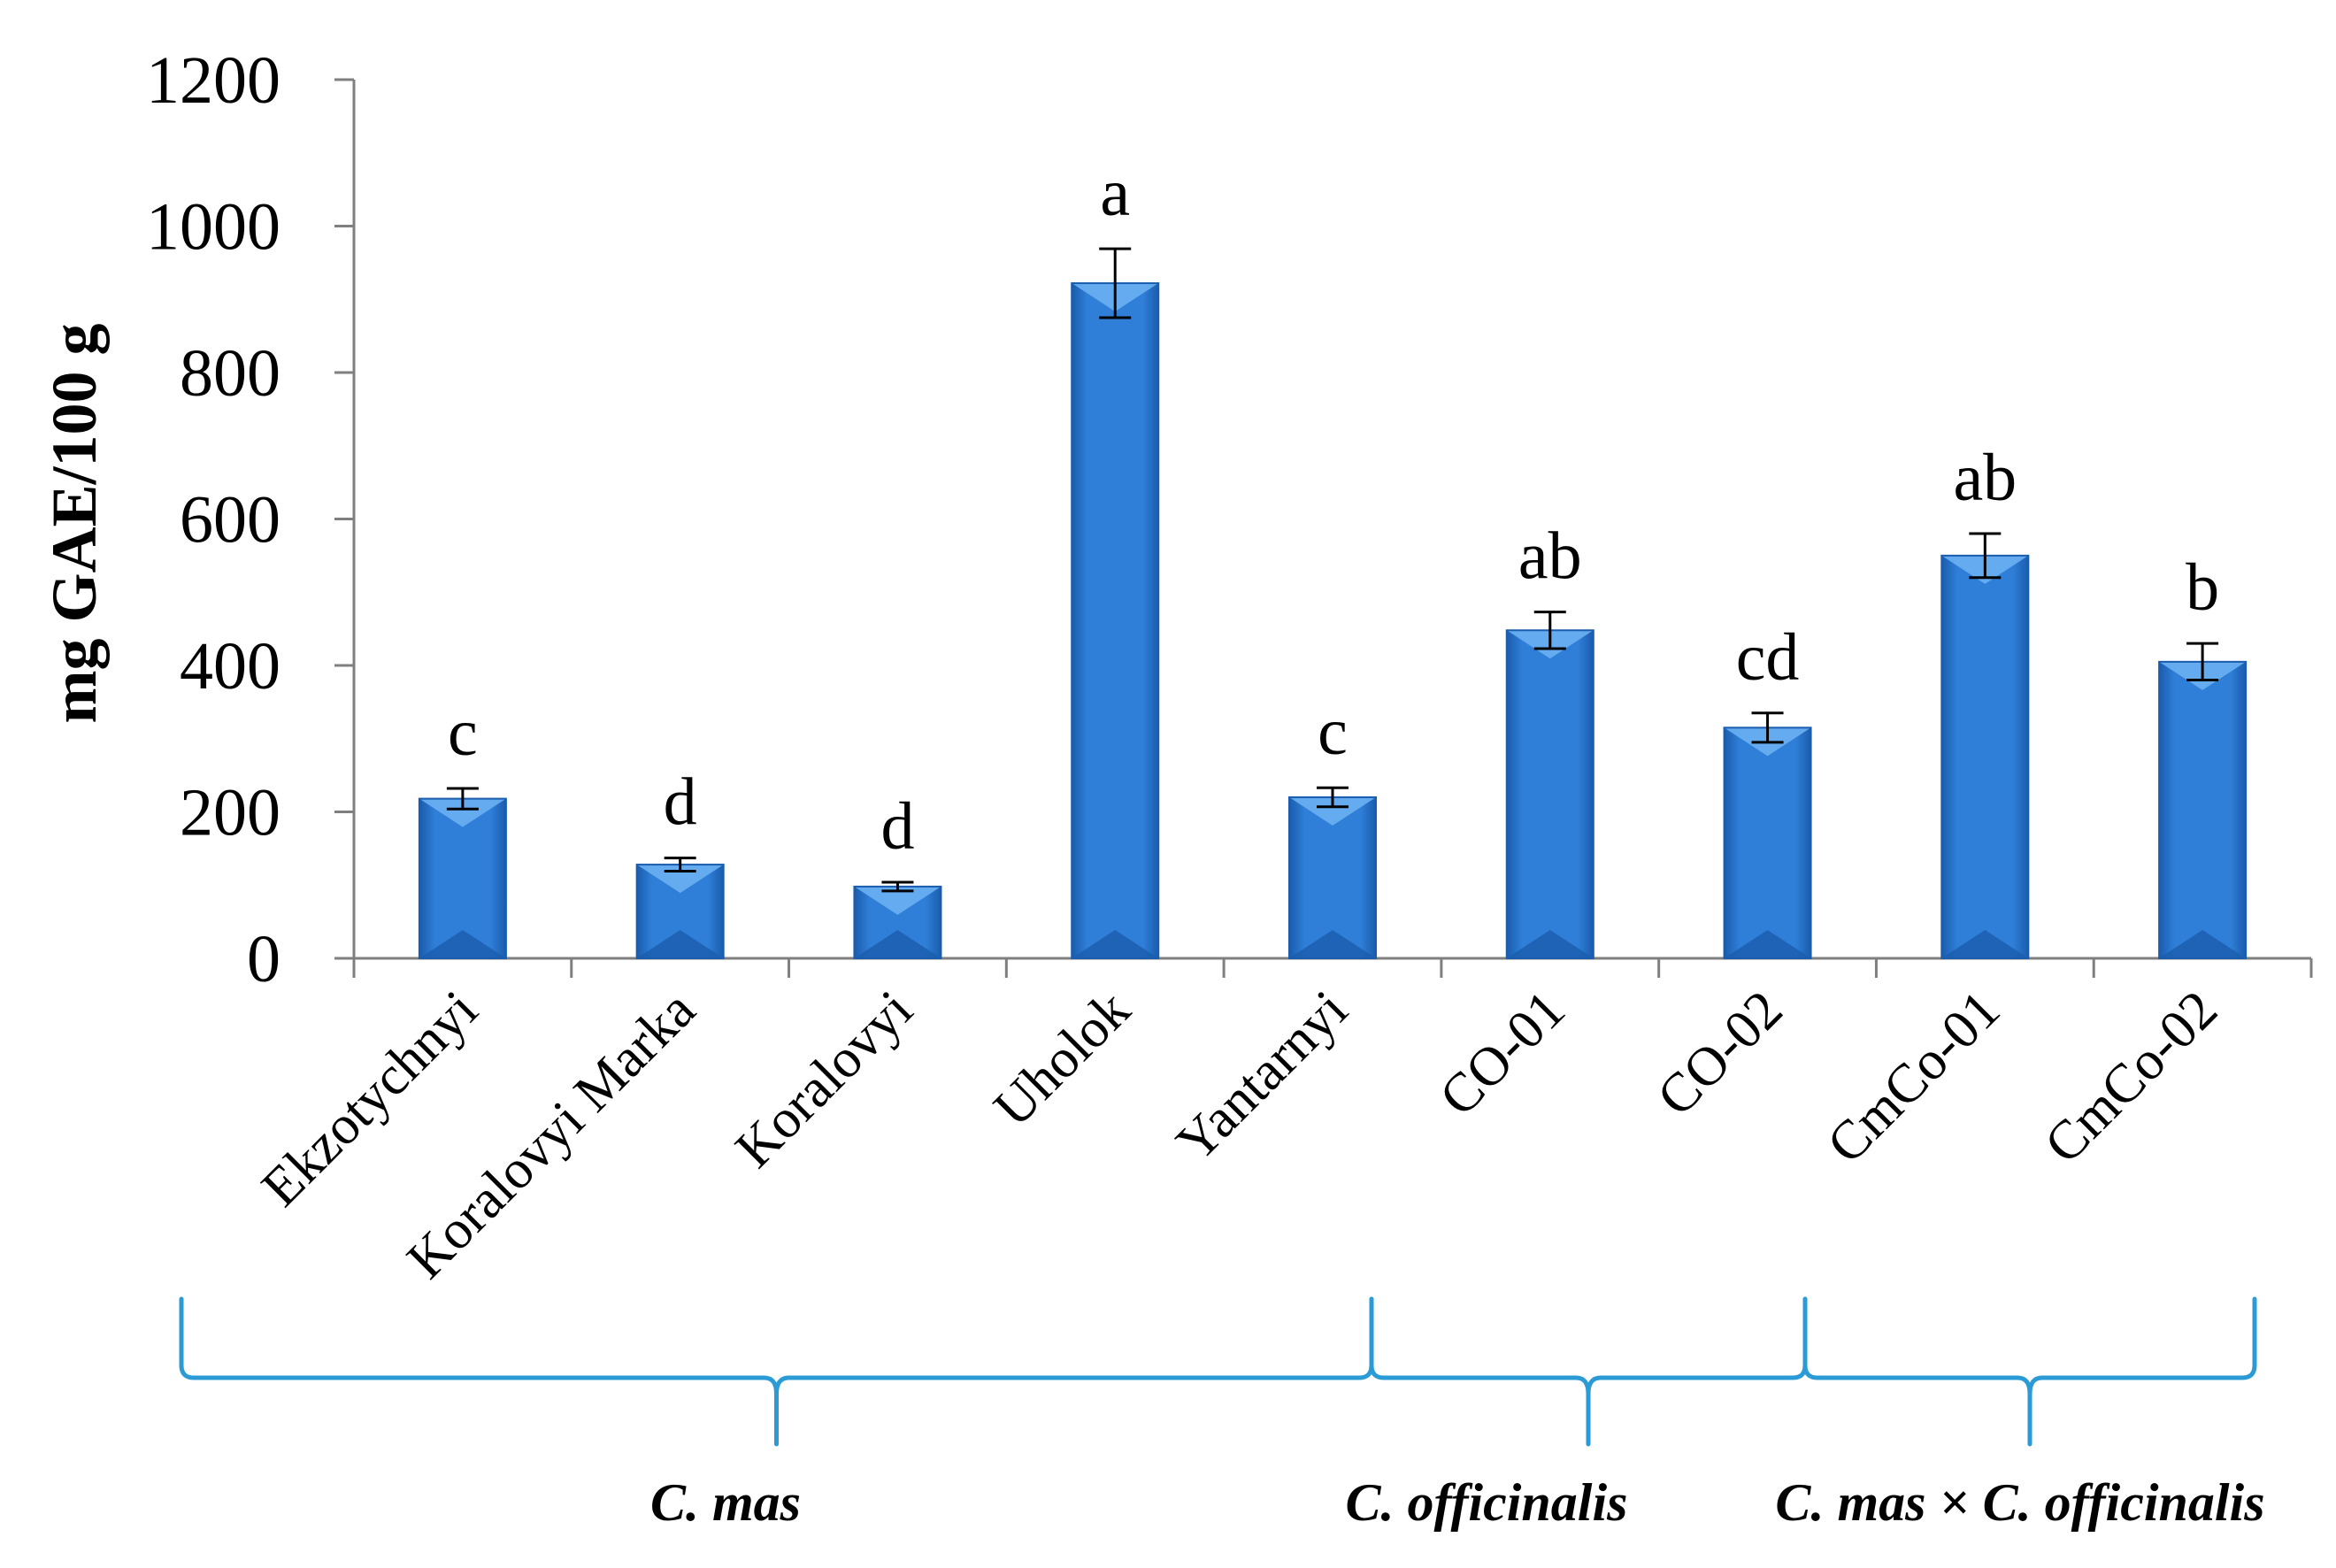 The height and width of the screenshot is (1568, 2336). I want to click on y-axis-title: mg GAE/100 g, so click(74, 523).